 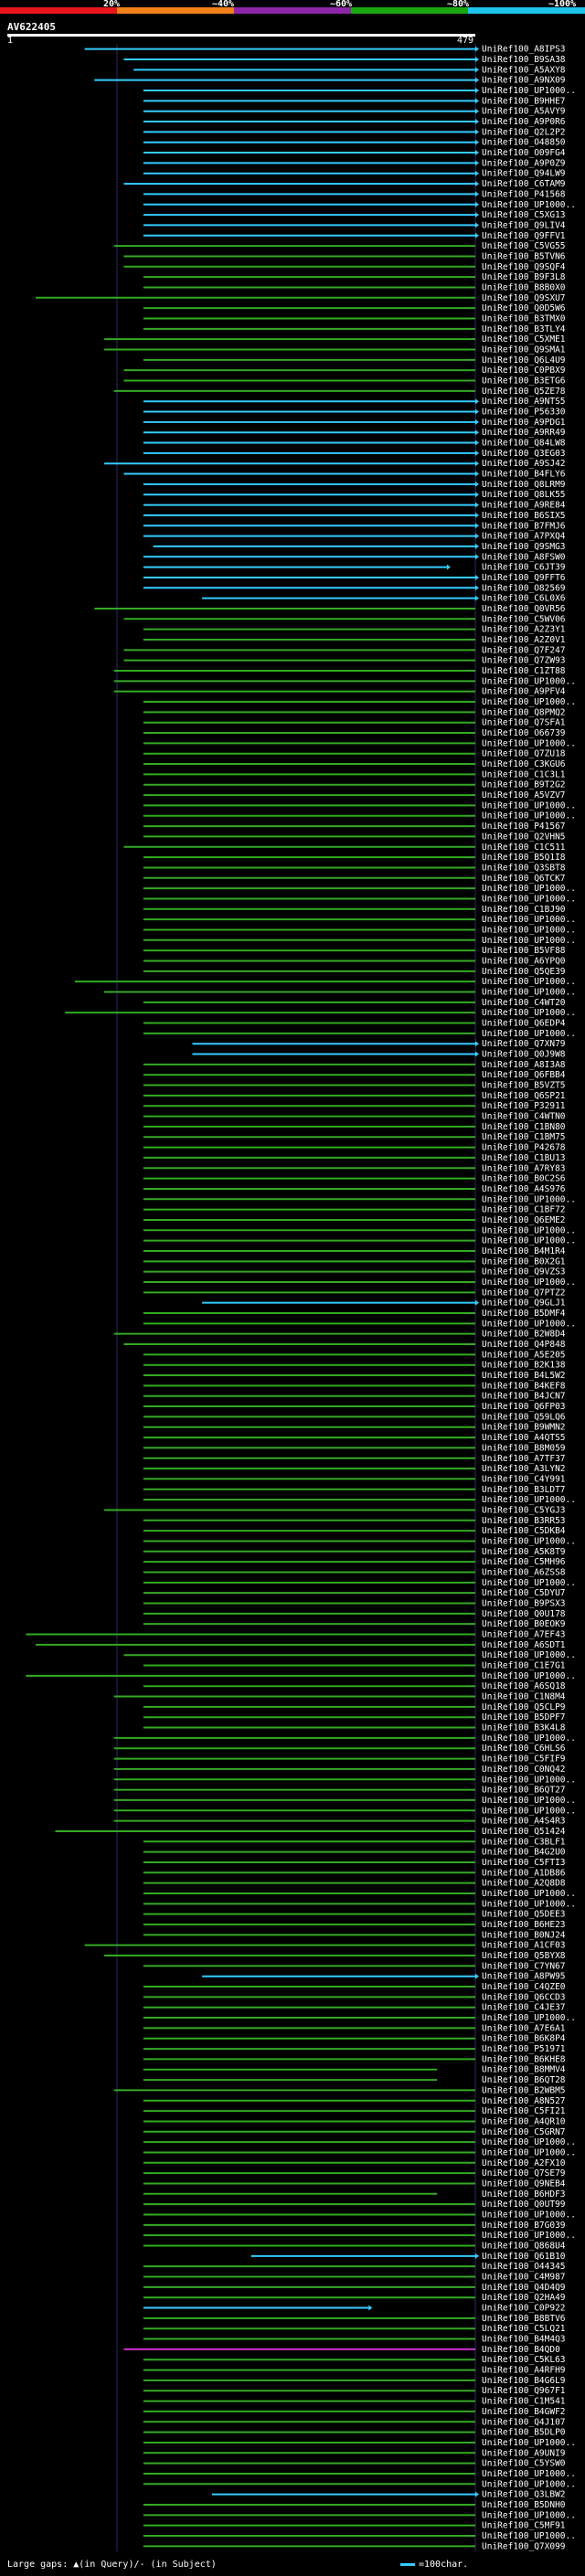 What do you see at coordinates (524, 163) in the screenshot?
I see `hit-label: UniRef100_A9P0Z9` at bounding box center [524, 163].